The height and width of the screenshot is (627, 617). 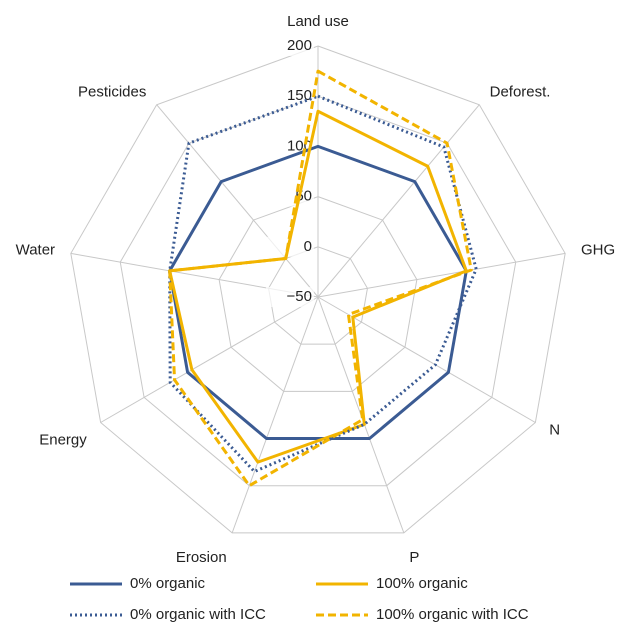 I want to click on tick-label: 200, so click(x=299, y=45).